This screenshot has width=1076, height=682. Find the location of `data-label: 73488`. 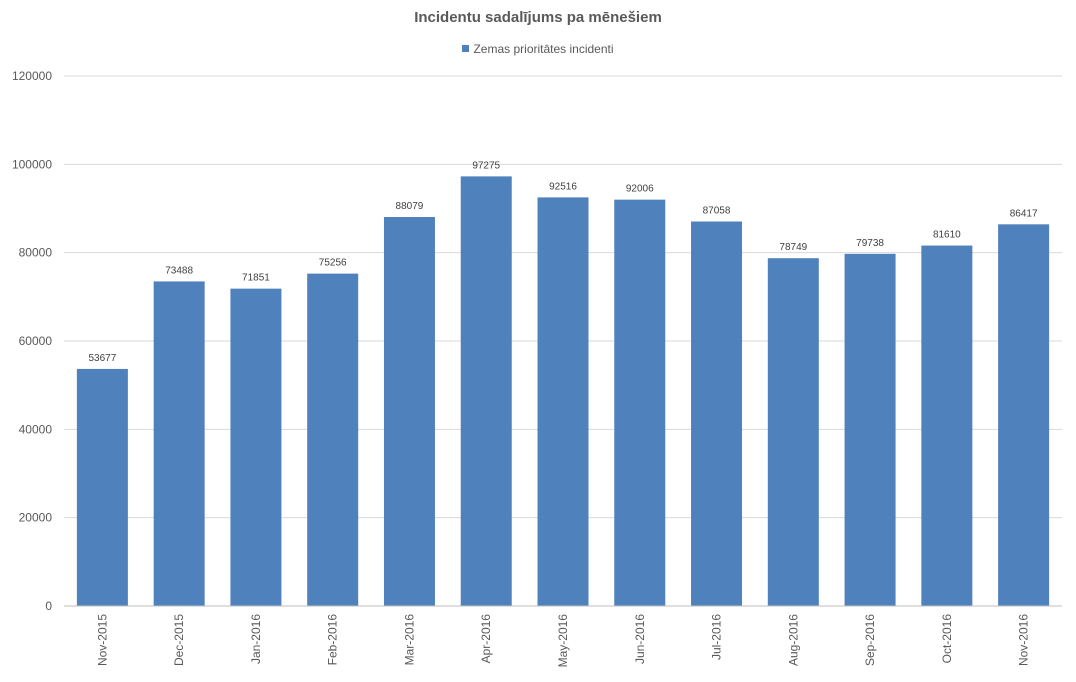

data-label: 73488 is located at coordinates (179, 270).